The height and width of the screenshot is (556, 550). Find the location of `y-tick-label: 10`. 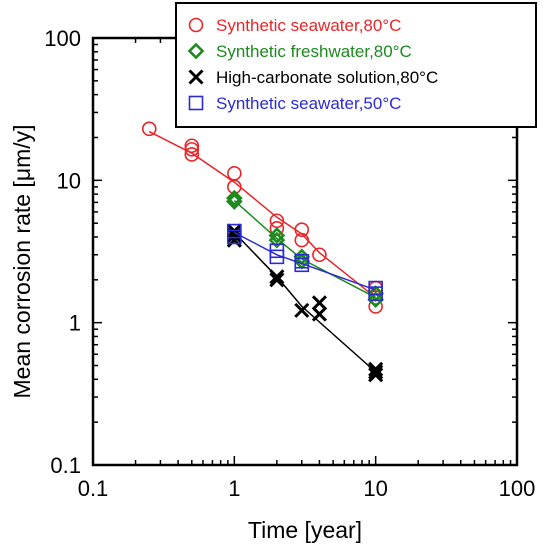

y-tick-label: 10 is located at coordinates (69, 180).